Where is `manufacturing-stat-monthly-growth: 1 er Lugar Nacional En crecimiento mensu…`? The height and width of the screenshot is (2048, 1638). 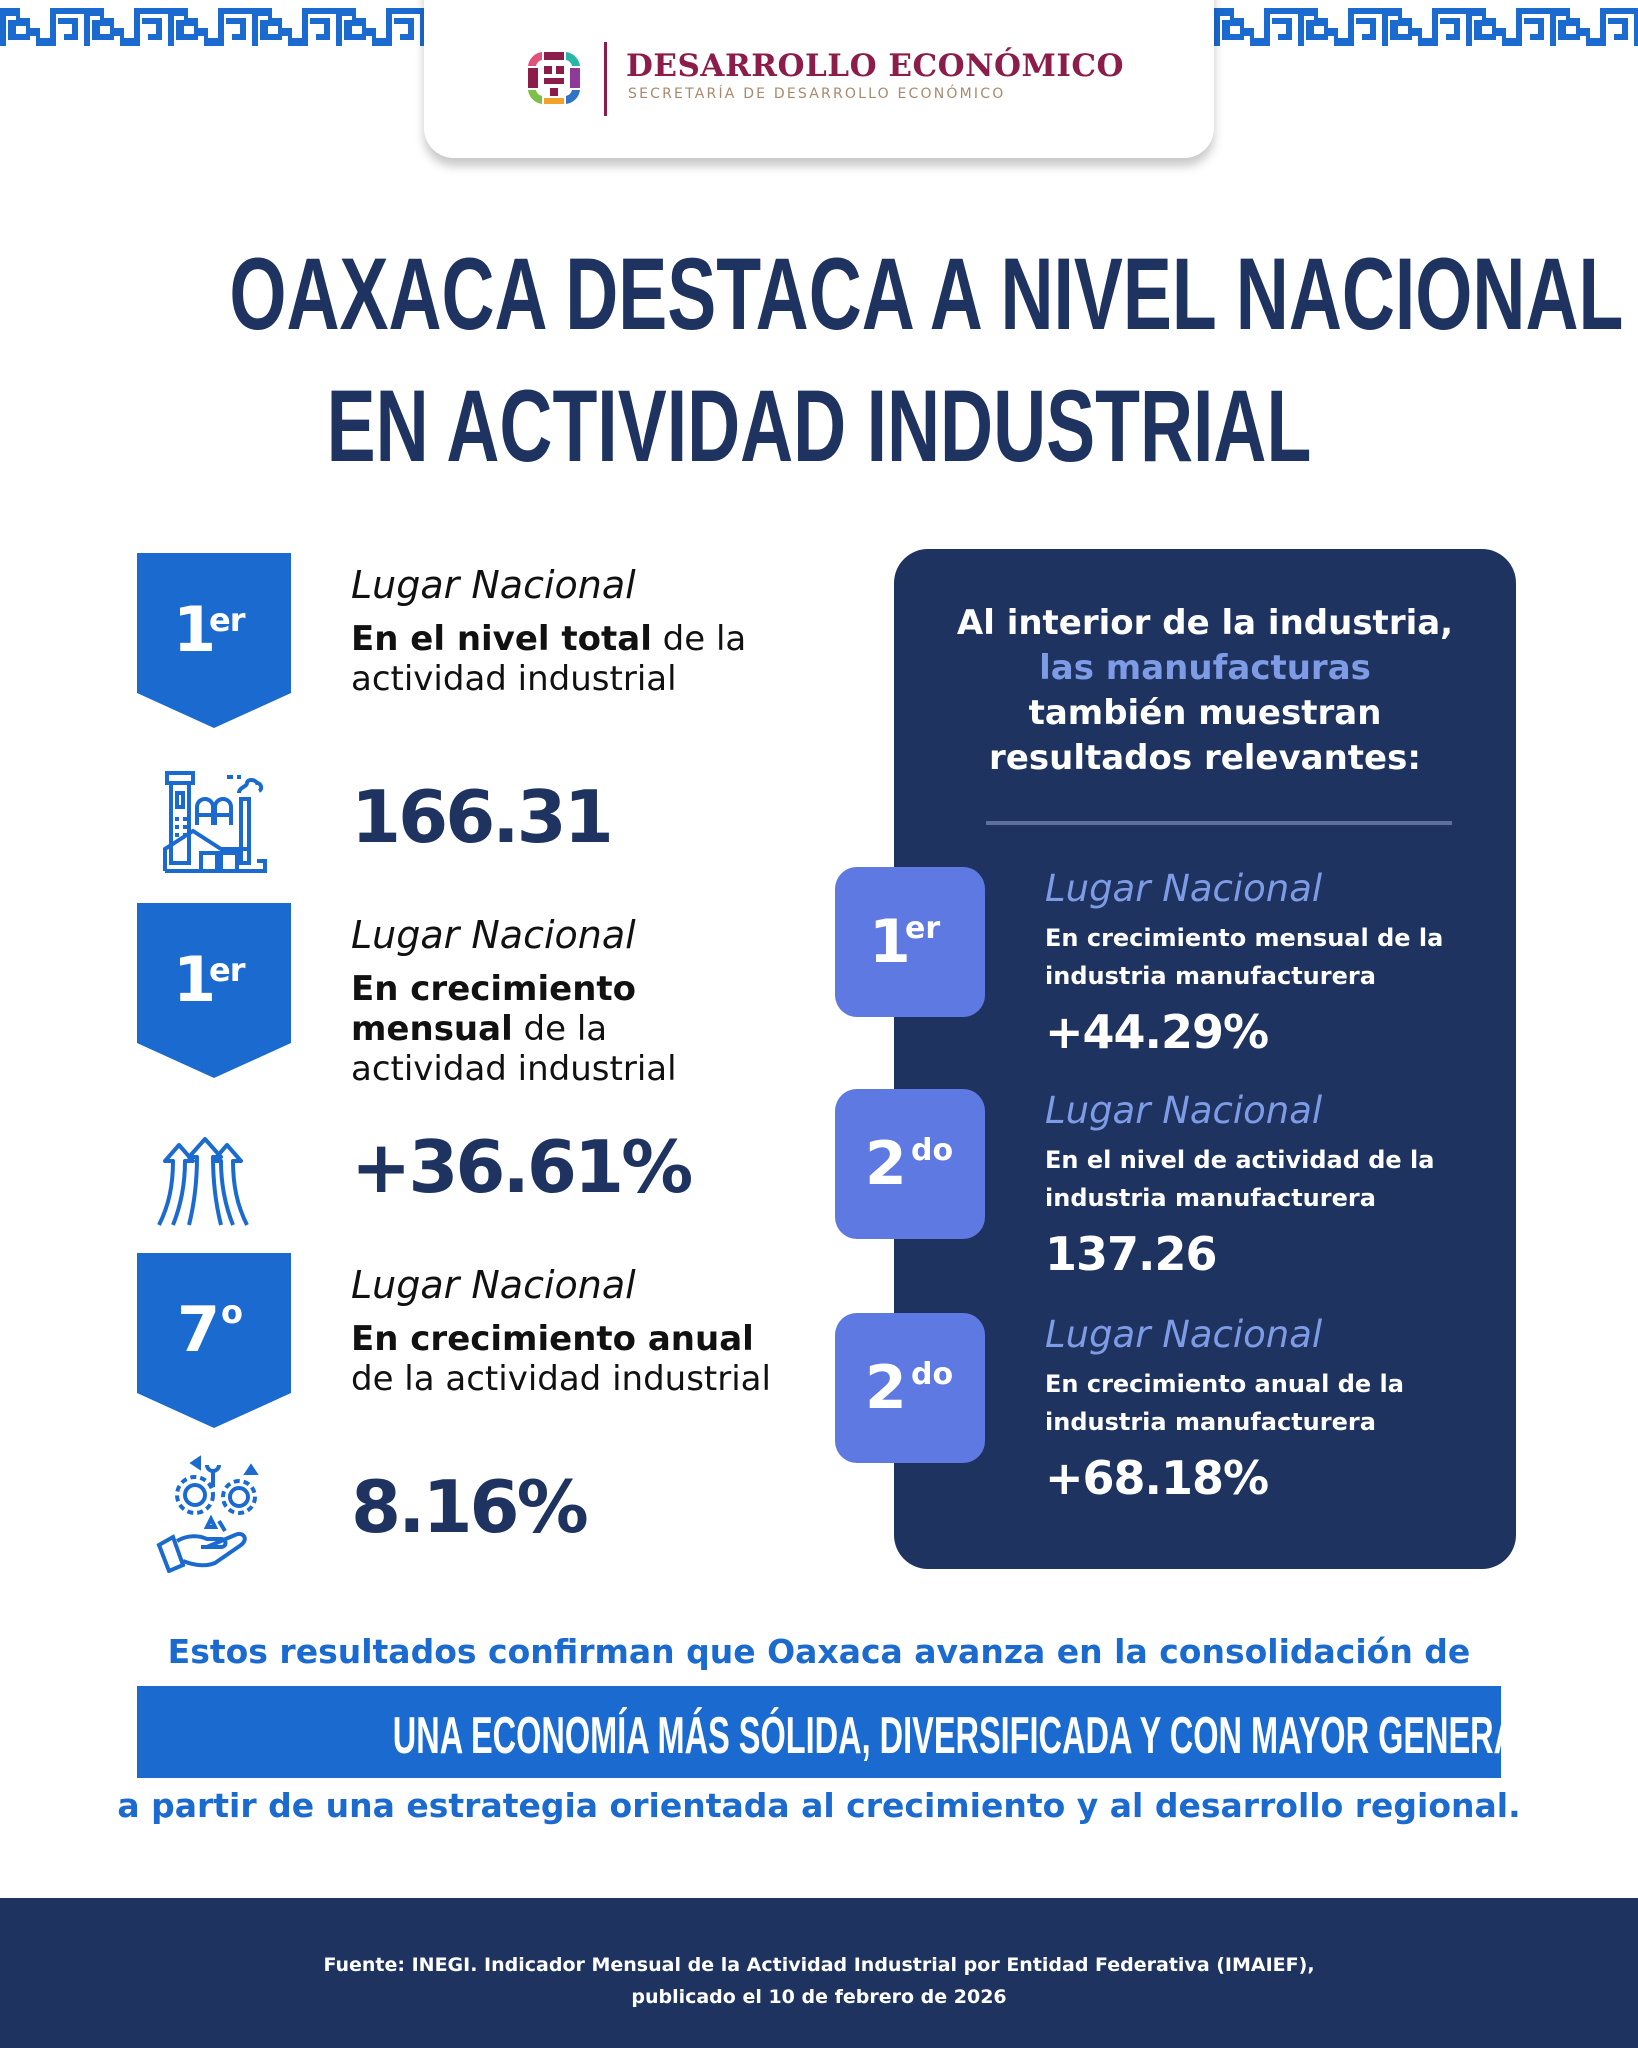 manufacturing-stat-monthly-growth: 1 er Lugar Nacional En crecimiento mensu… is located at coordinates (1175, 967).